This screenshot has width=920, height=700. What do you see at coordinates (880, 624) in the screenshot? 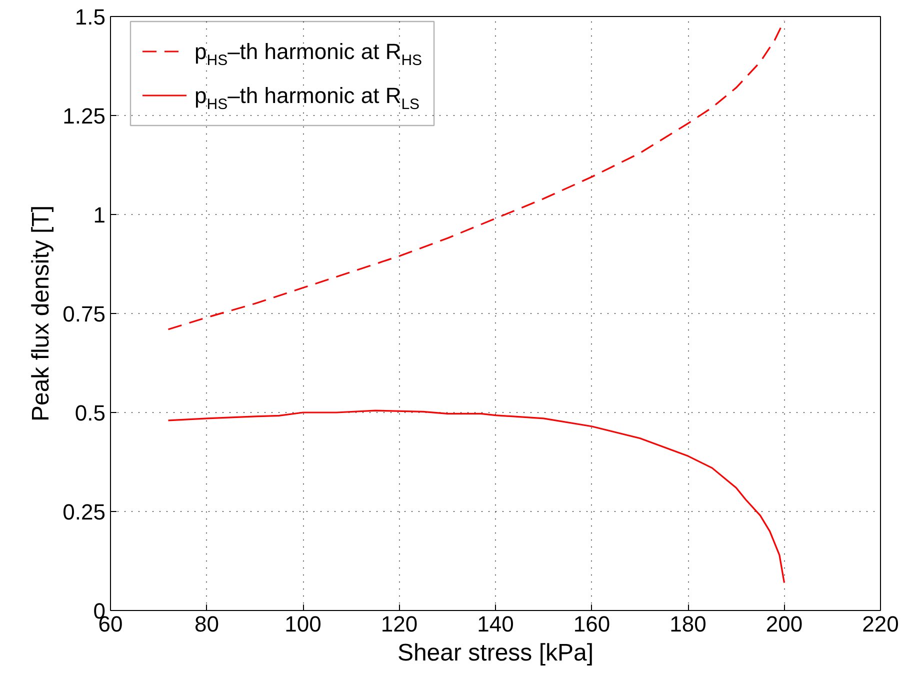
I see `x-tick-label: 220` at bounding box center [880, 624].